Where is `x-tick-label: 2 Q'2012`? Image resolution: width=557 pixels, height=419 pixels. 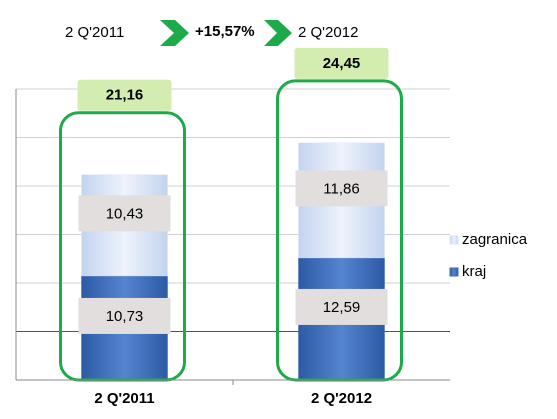
x-tick-label: 2 Q'2012 is located at coordinates (341, 398).